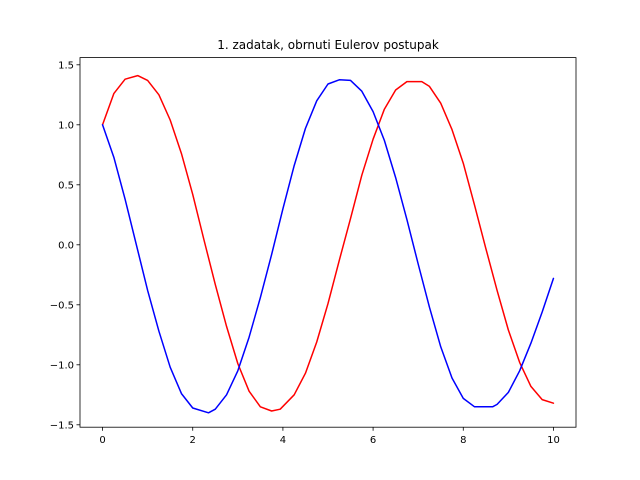  Describe the element at coordinates (66, 185) in the screenshot. I see `y-tick-label: 0.5` at that location.